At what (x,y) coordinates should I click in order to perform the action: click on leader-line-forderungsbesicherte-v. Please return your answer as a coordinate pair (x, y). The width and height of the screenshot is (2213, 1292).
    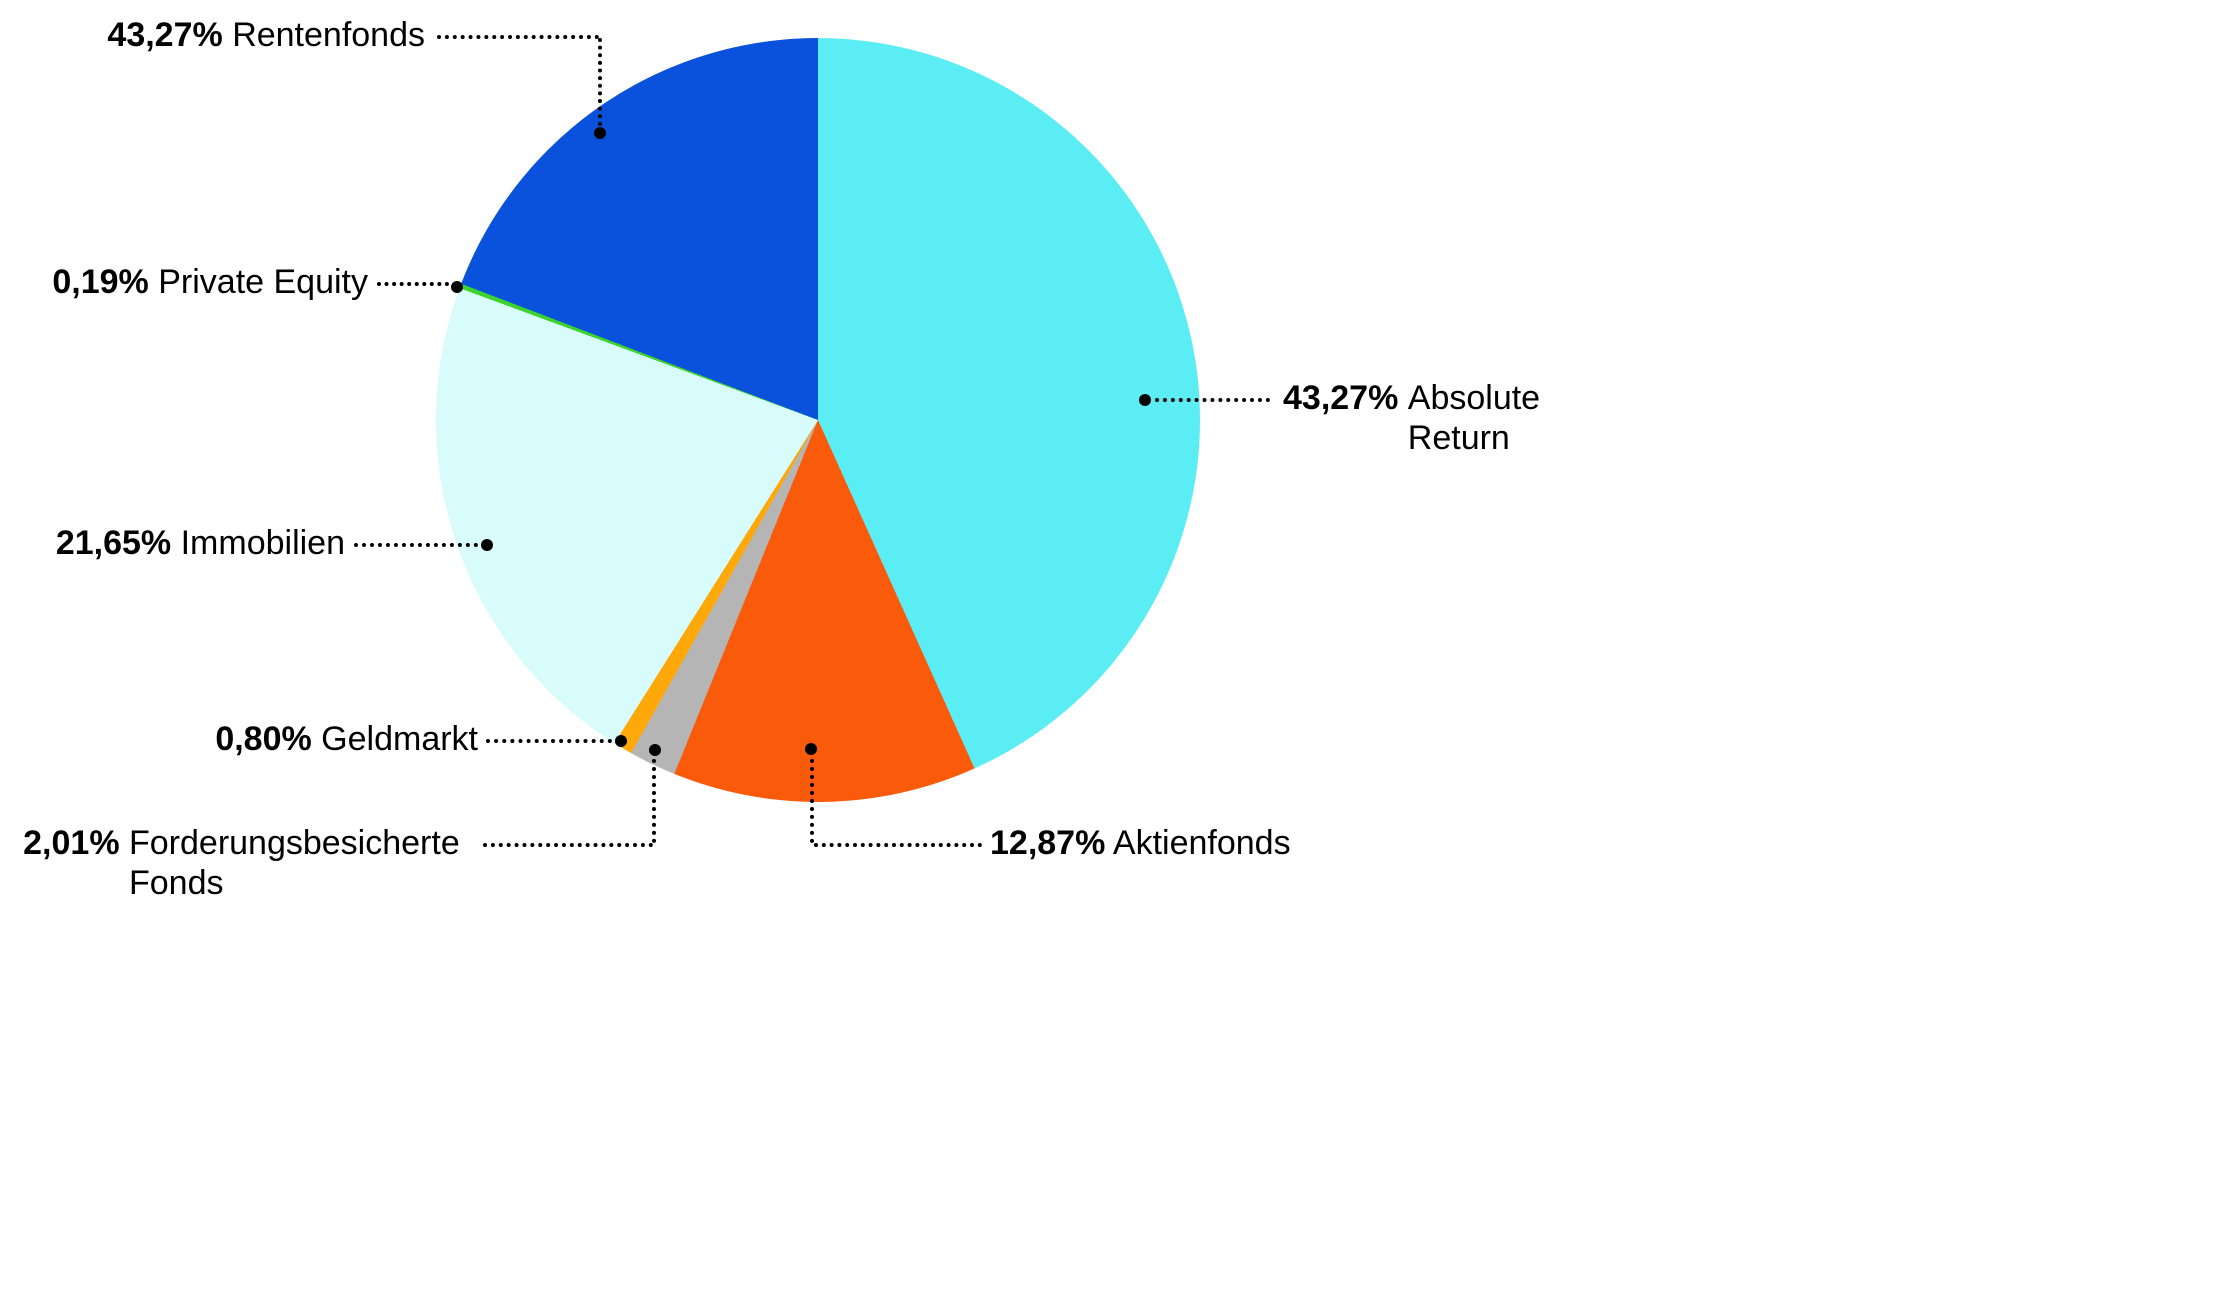
    Looking at the image, I should click on (654, 801).